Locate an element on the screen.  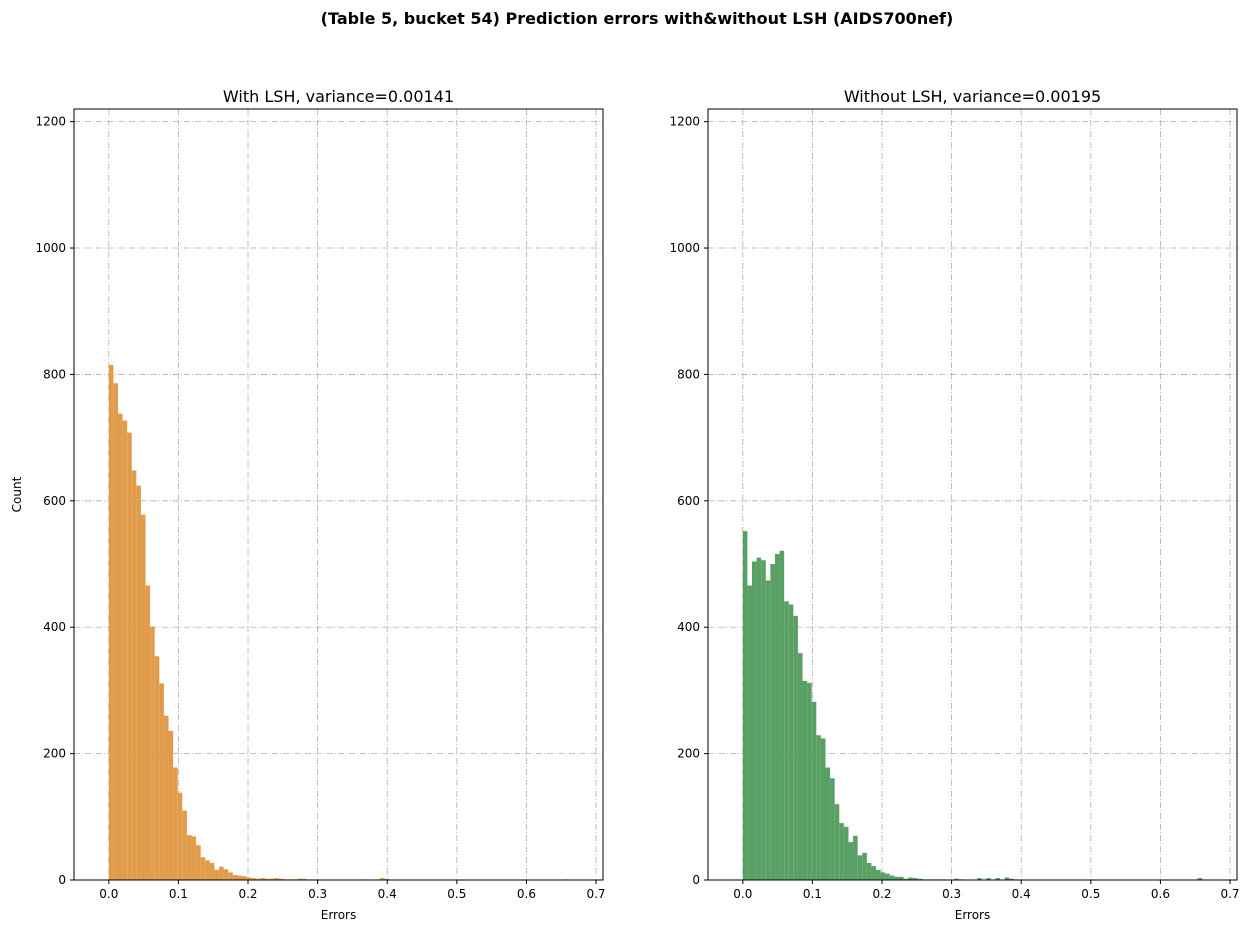
x-tick-label: 0.3 is located at coordinates (317, 894).